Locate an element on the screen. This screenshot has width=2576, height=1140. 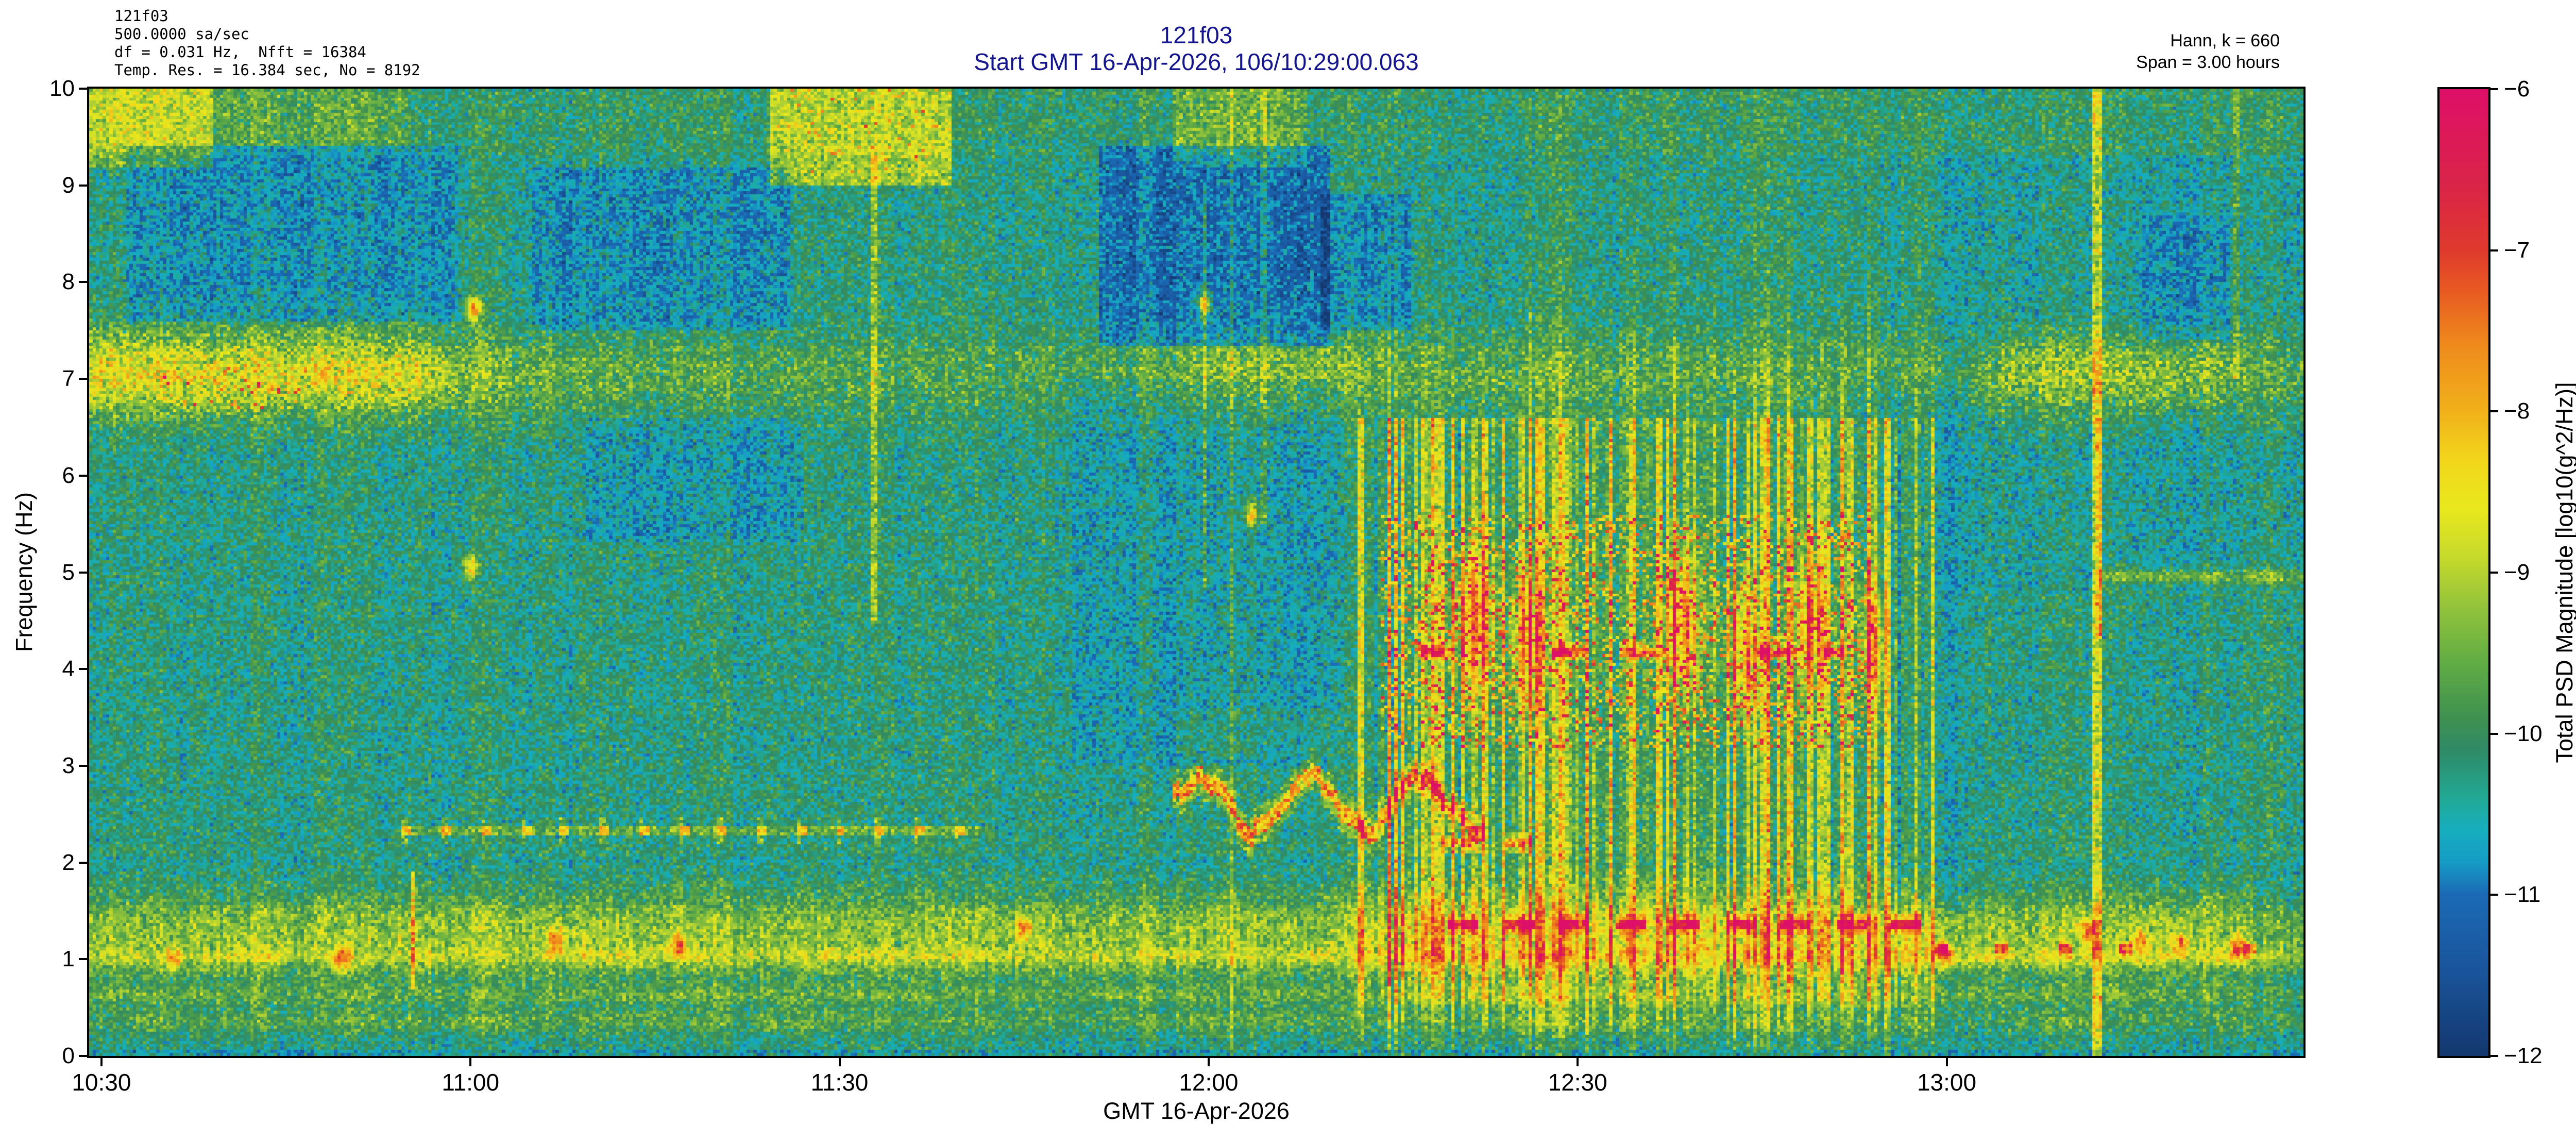
plot-subtitle: Start GMT 16-Apr-2026, 106/10:29:00.063 is located at coordinates (1196, 62).